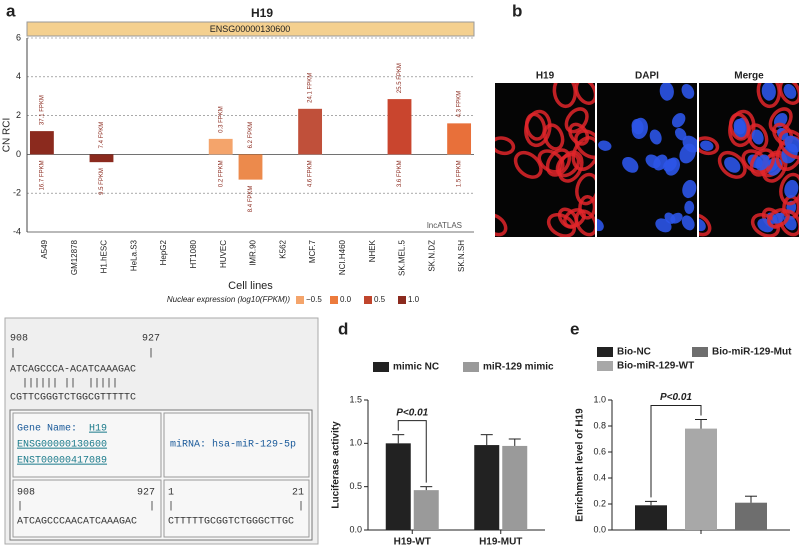 The image size is (800, 549). Describe the element at coordinates (18, 154) in the screenshot. I see `y-tick-label: 0` at that location.